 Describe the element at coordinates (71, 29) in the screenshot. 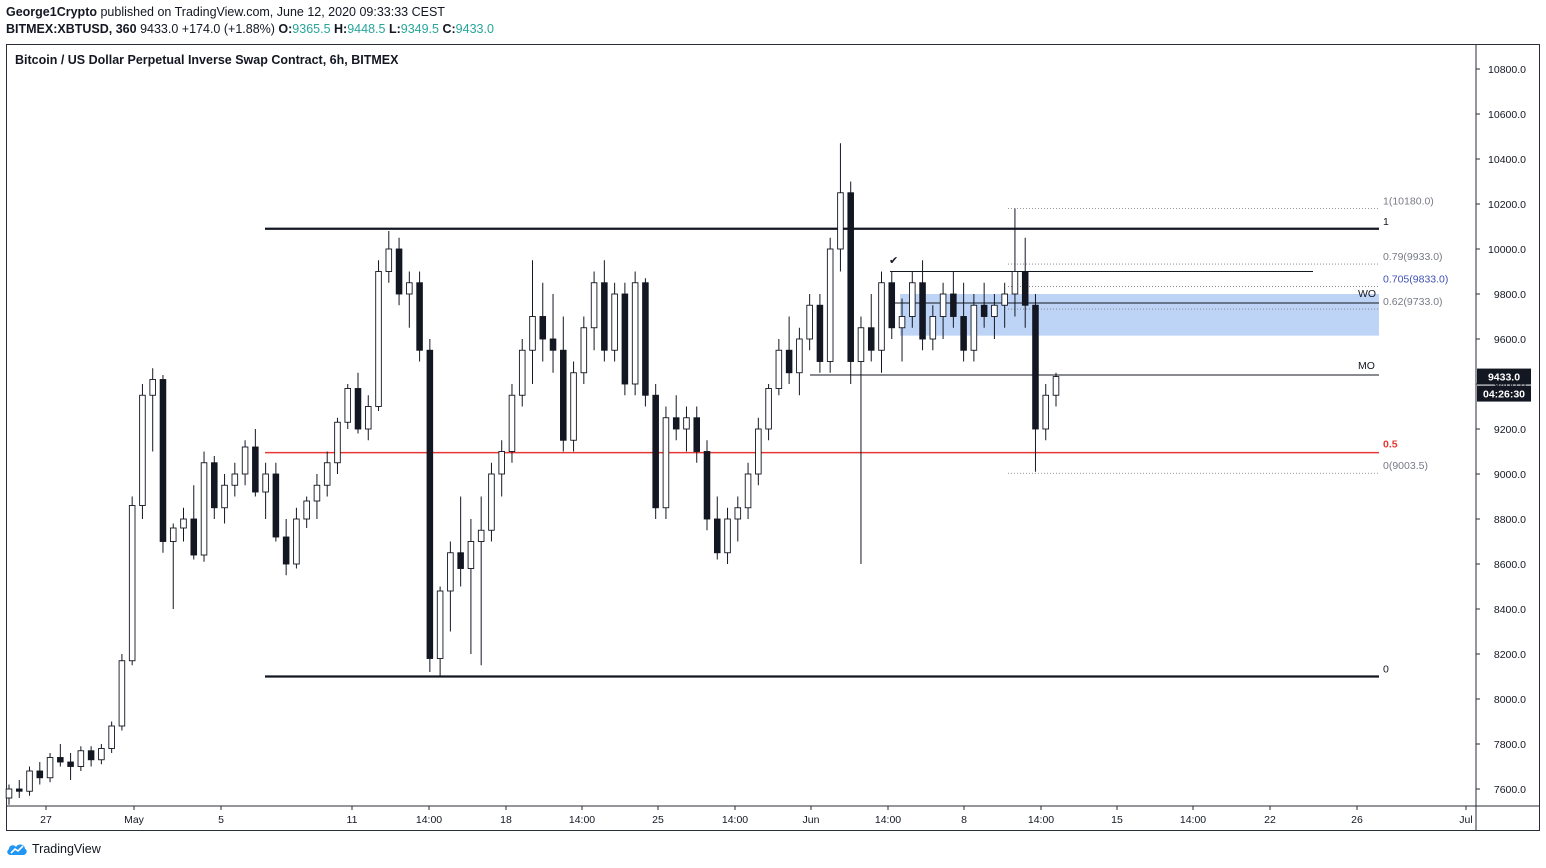

I see `symbol-label: BITMEX:XBTUSD, 360` at that location.